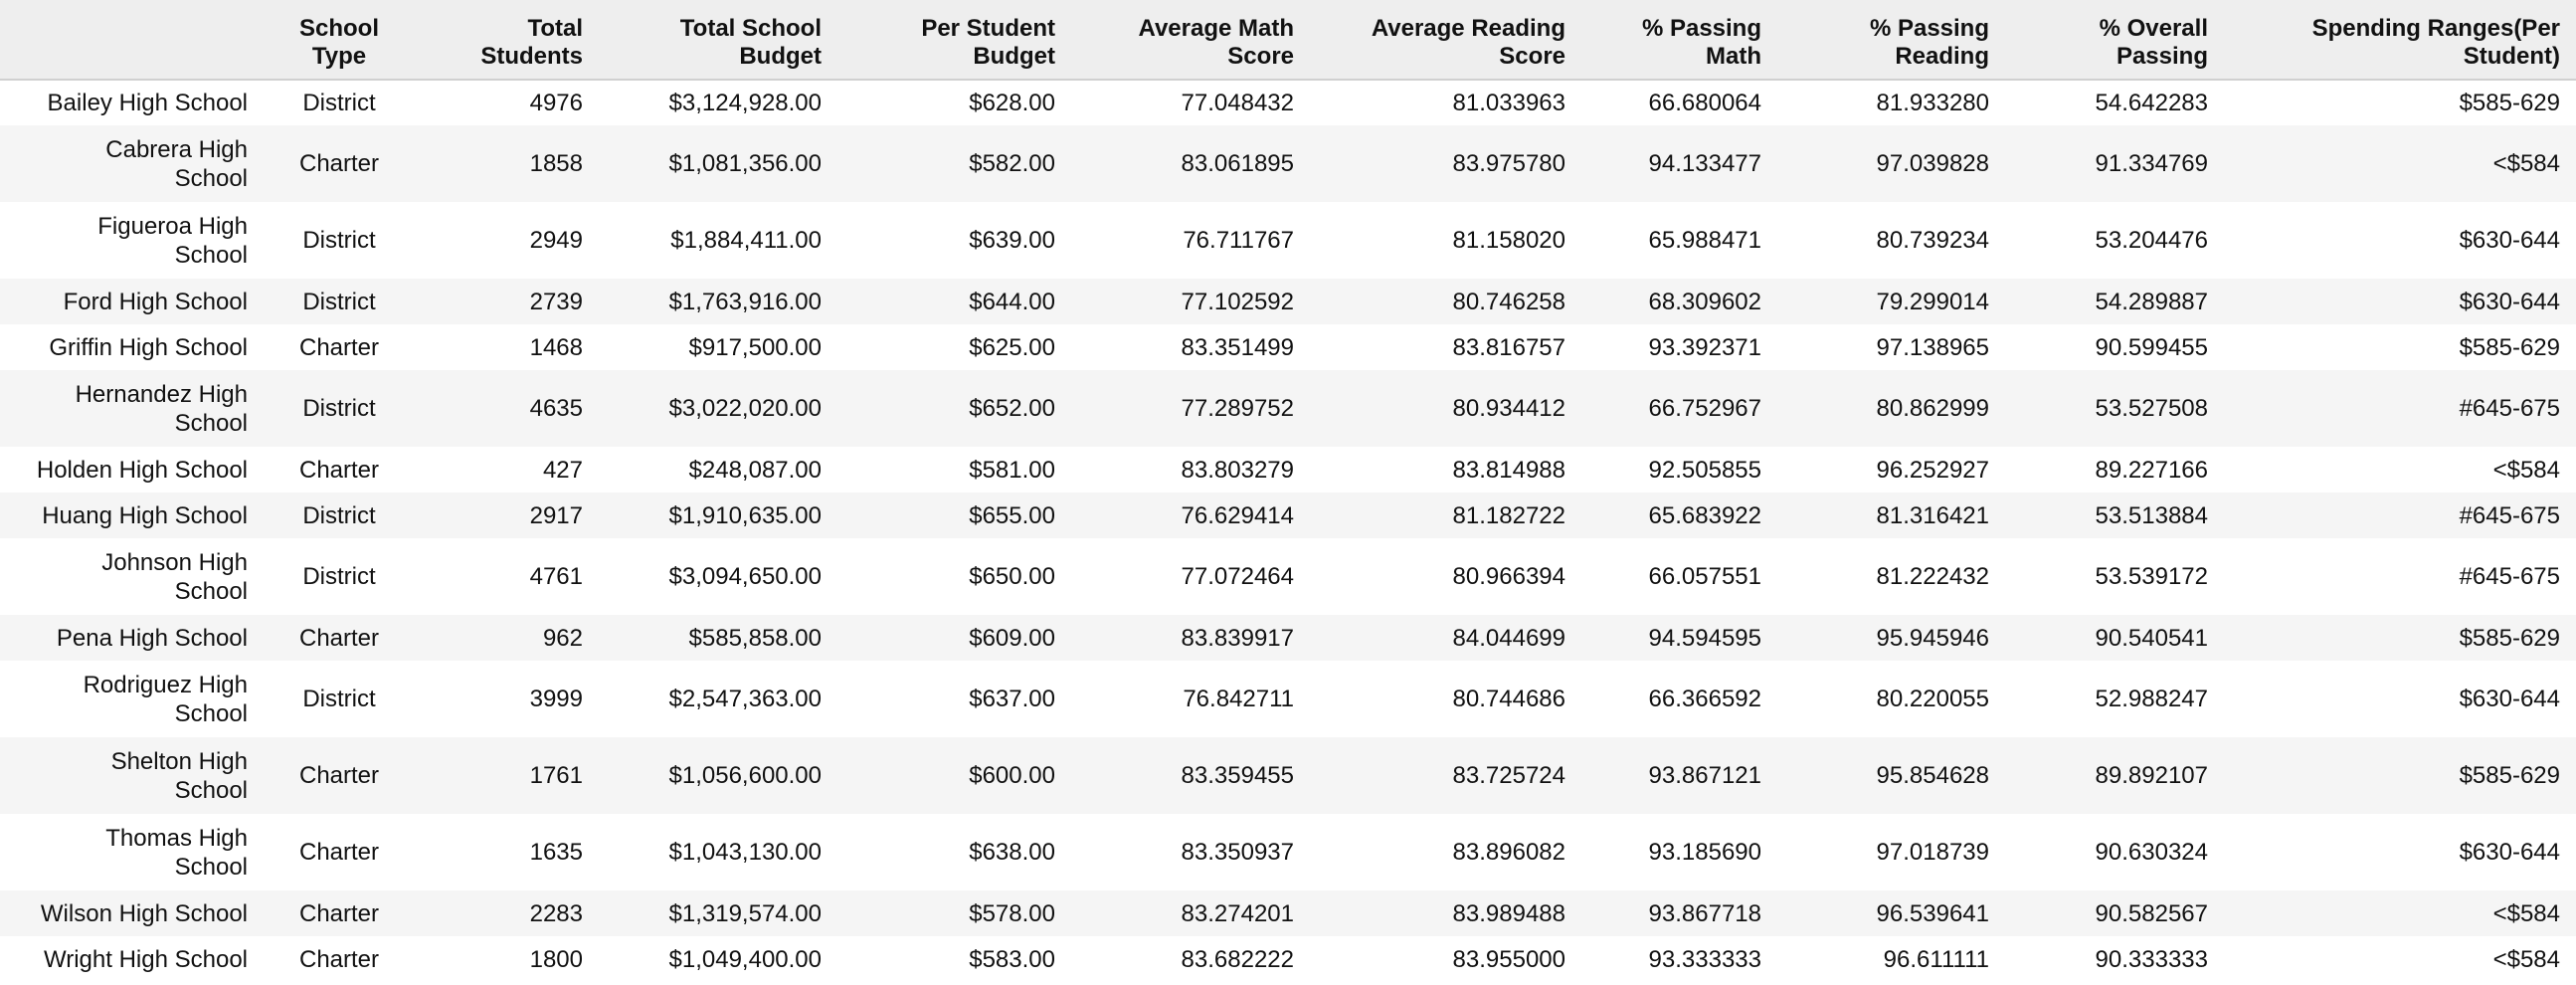 The height and width of the screenshot is (985, 2576). I want to click on school-name-line: Thomas High, so click(176, 838).